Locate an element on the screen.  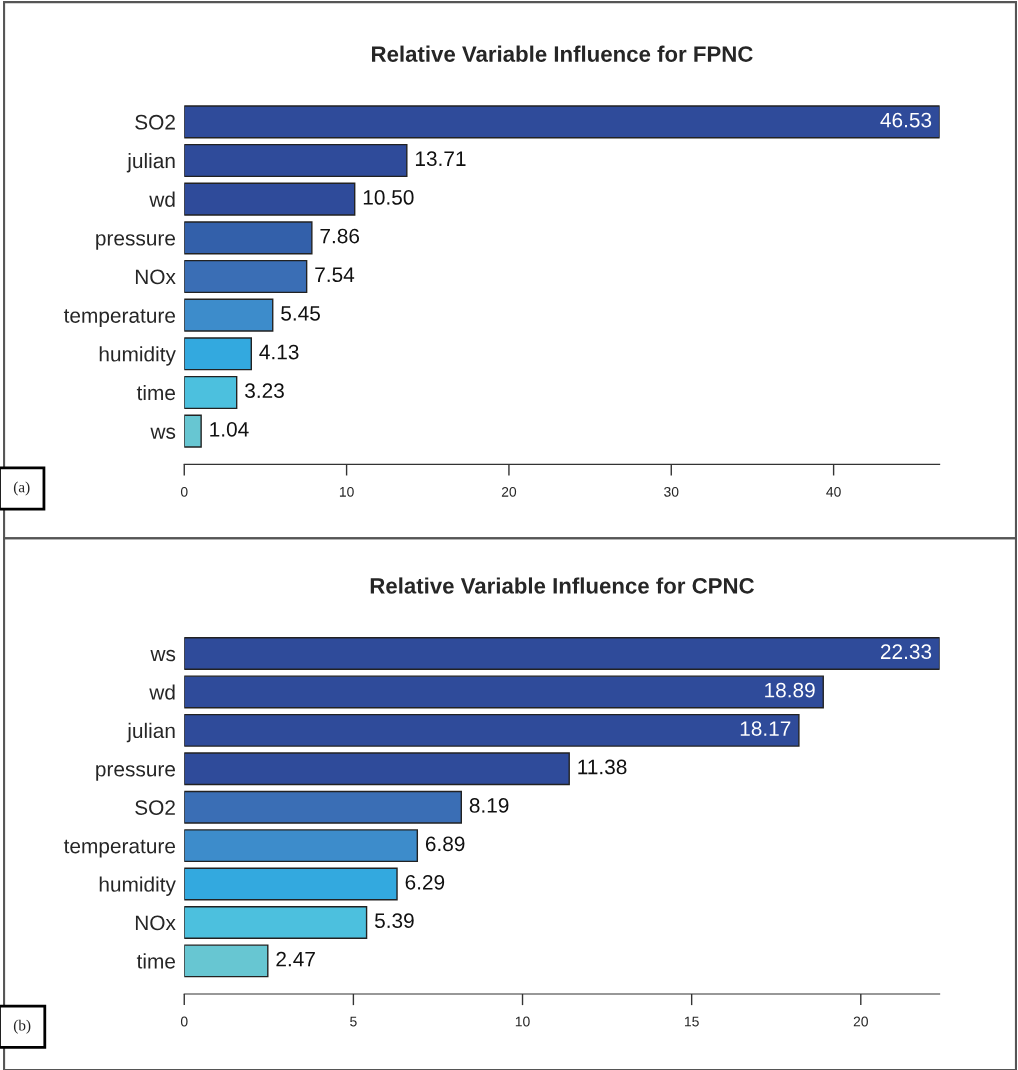
text: (b) is located at coordinates (22, 1026).